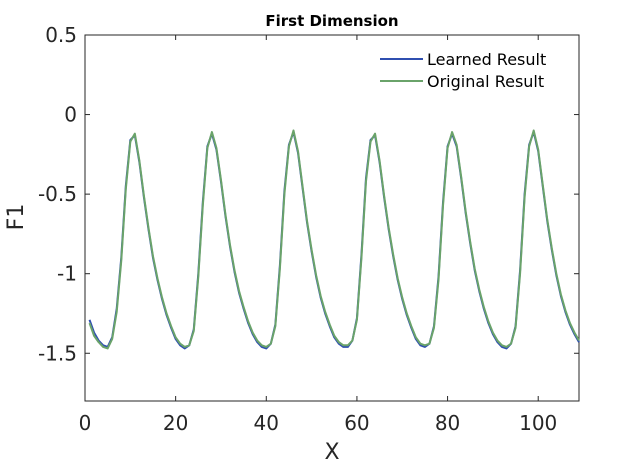  What do you see at coordinates (16, 217) in the screenshot?
I see `y-axis-label: F1` at bounding box center [16, 217].